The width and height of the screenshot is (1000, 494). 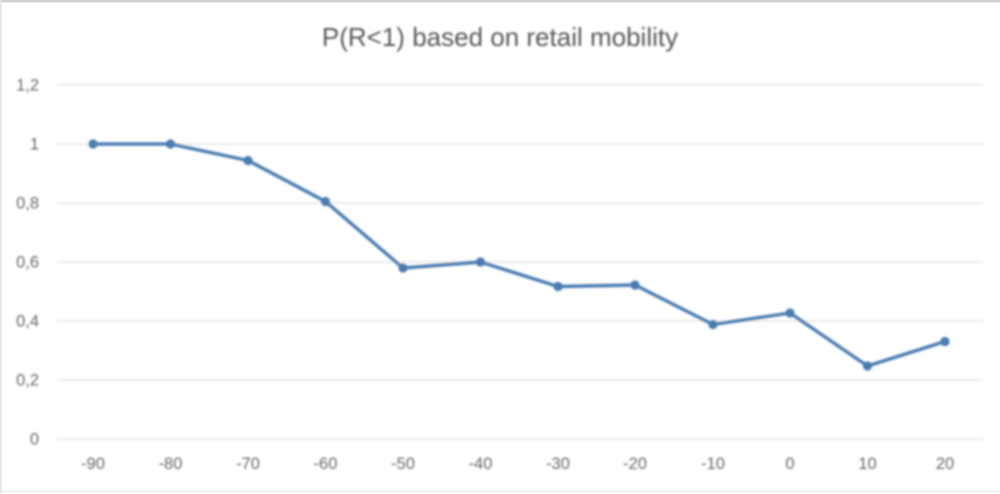 I want to click on svg-text: -80, so click(x=171, y=464).